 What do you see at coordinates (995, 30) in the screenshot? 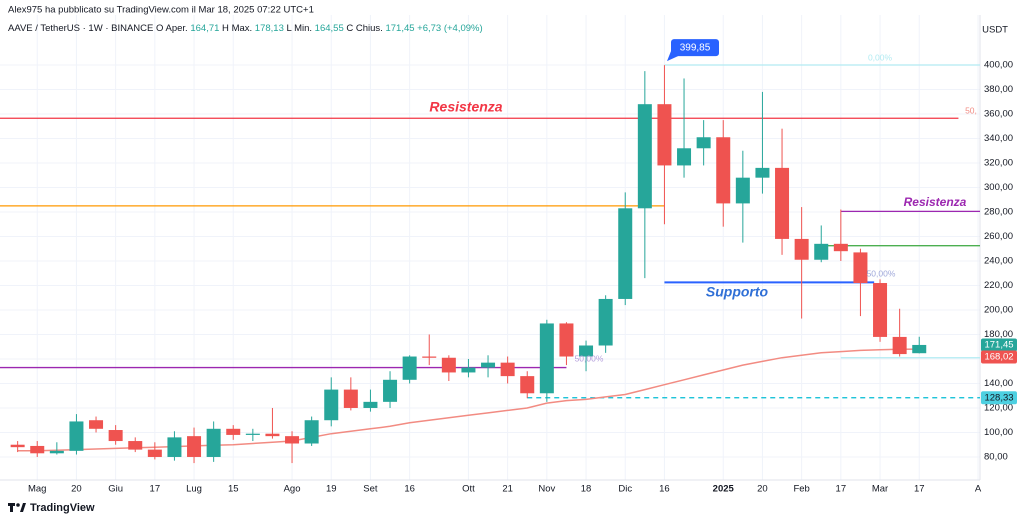
I see `currency: USDT` at bounding box center [995, 30].